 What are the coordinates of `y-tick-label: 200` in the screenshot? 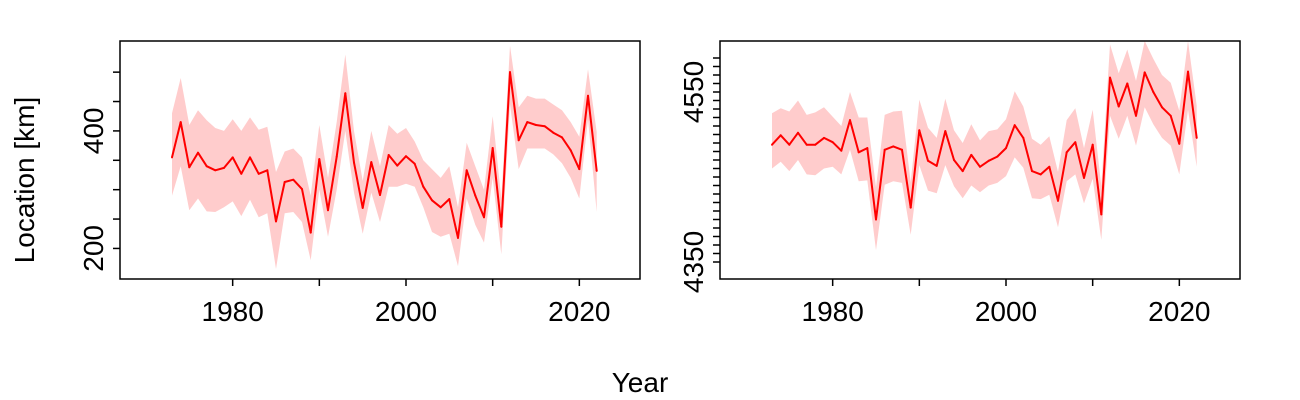 It's located at (93, 248).